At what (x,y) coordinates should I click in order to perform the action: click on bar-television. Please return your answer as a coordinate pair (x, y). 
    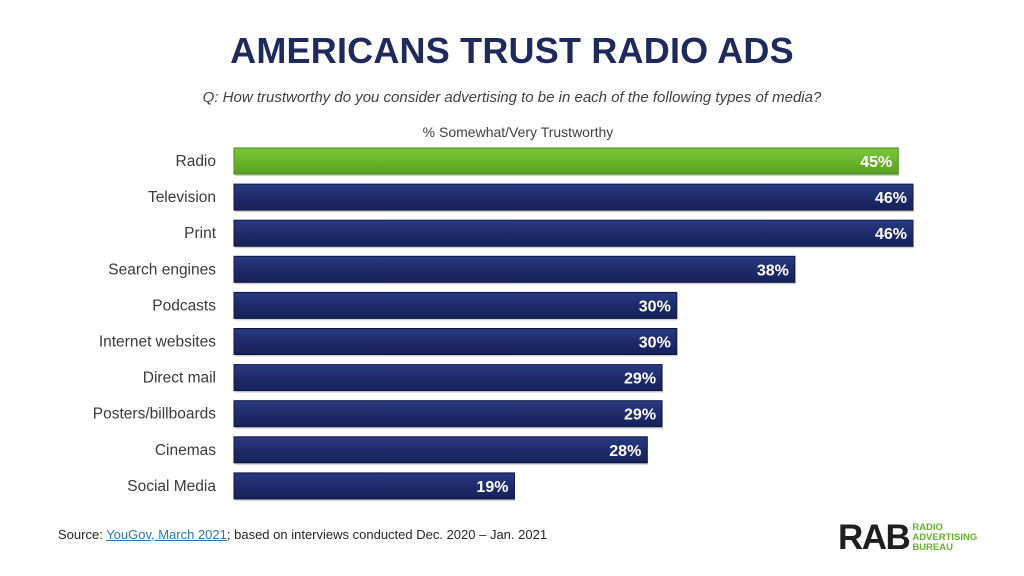
    Looking at the image, I should click on (573, 197).